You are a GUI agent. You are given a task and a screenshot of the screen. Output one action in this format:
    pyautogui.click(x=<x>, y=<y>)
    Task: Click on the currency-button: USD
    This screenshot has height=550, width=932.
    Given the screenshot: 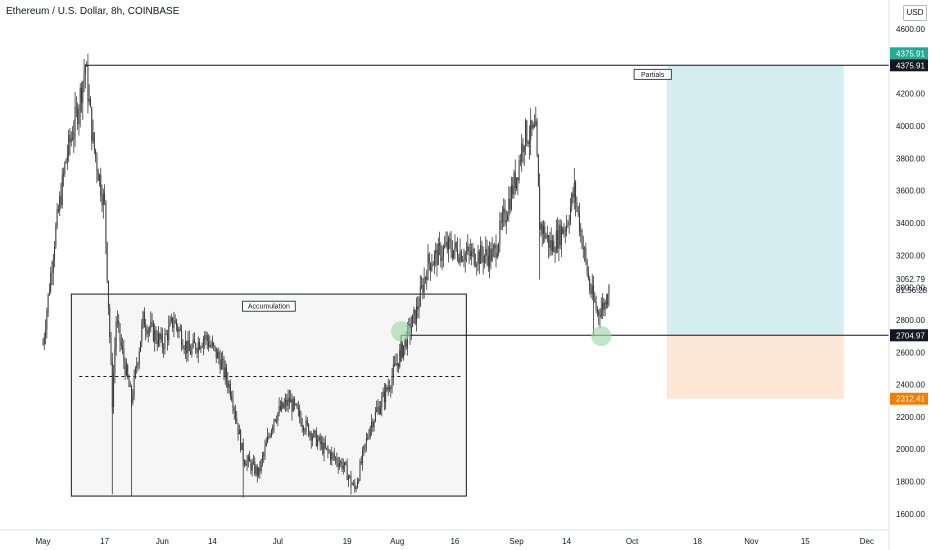 What is the action you would take?
    pyautogui.click(x=915, y=13)
    